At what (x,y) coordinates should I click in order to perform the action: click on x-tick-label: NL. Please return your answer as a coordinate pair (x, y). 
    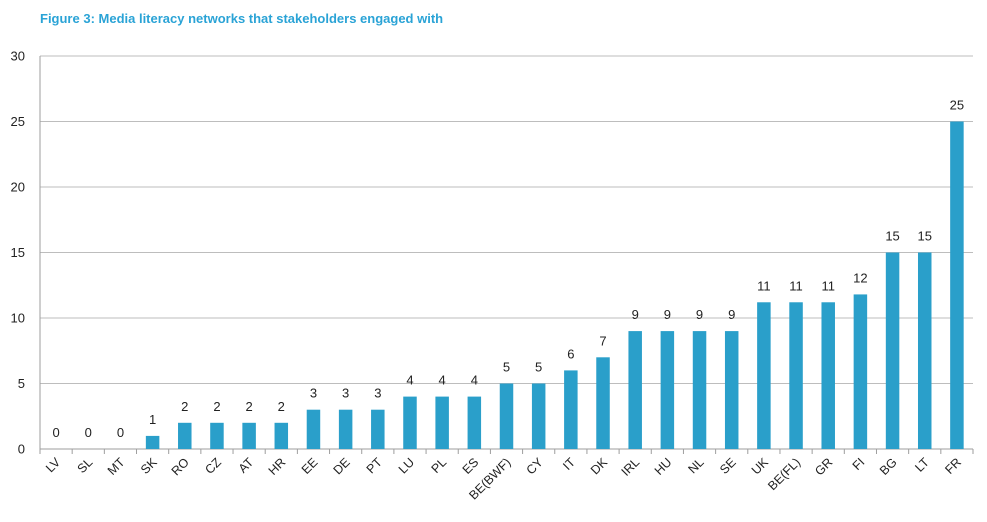
    Looking at the image, I should click on (695, 465).